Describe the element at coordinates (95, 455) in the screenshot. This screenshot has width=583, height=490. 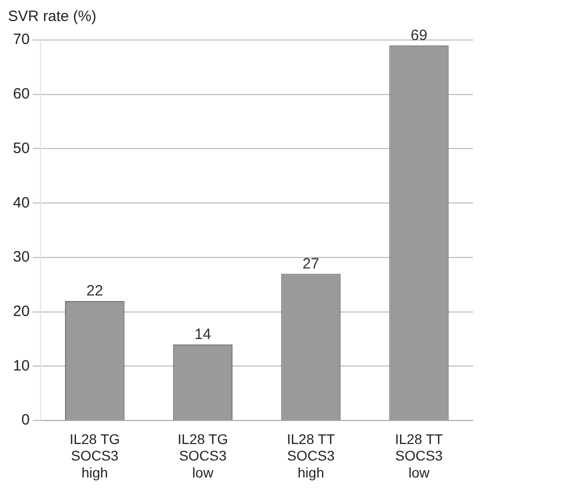
I see `x-tick-label: IL28 TG SOCS3 high` at that location.